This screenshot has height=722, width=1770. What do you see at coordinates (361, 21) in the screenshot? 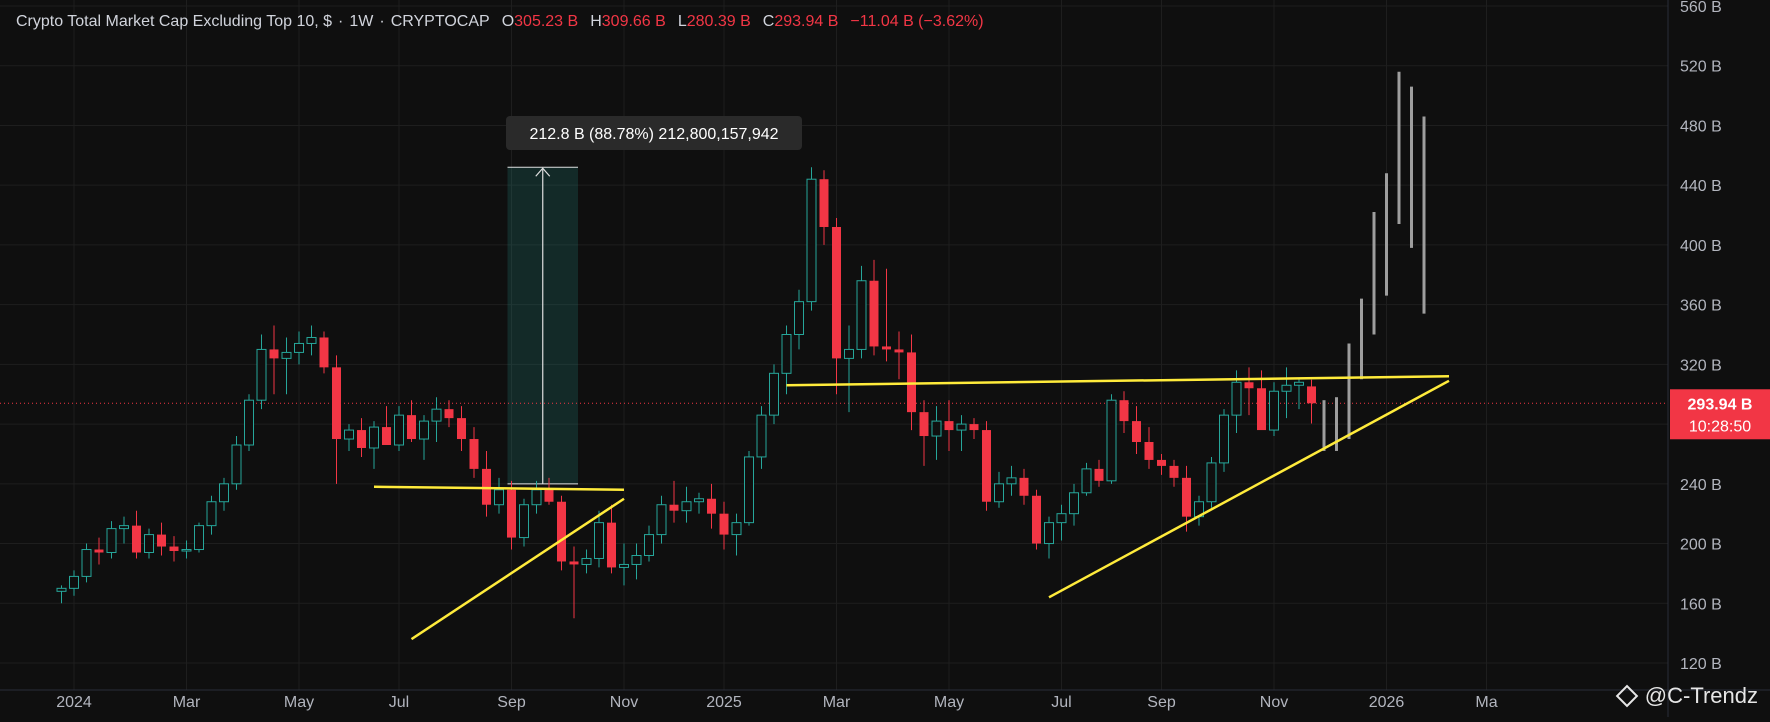
I see `interval-label: 1W` at bounding box center [361, 21].